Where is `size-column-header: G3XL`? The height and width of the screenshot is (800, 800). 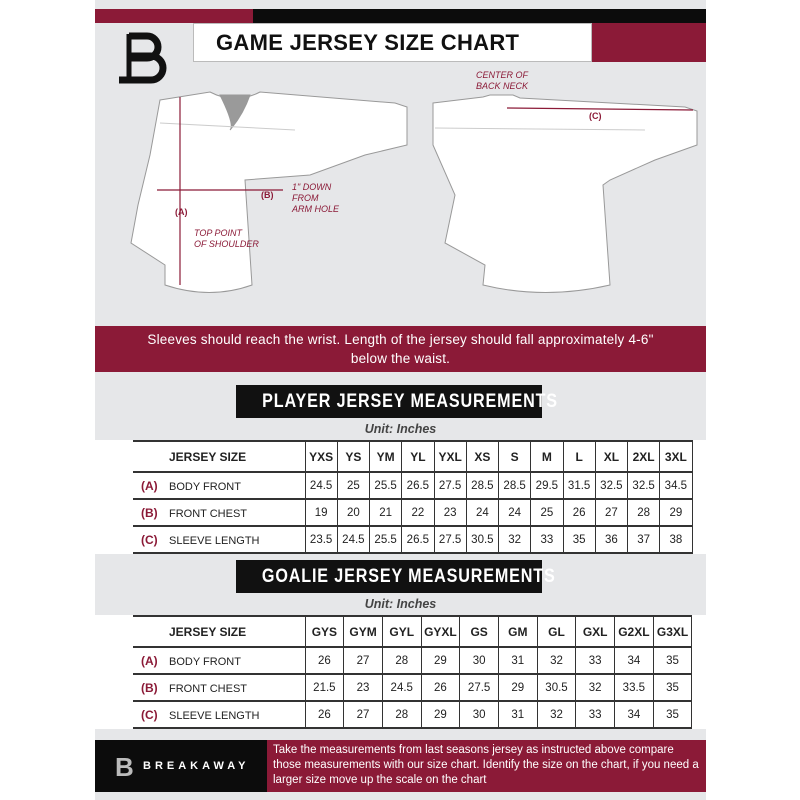
size-column-header: G3XL is located at coordinates (672, 631).